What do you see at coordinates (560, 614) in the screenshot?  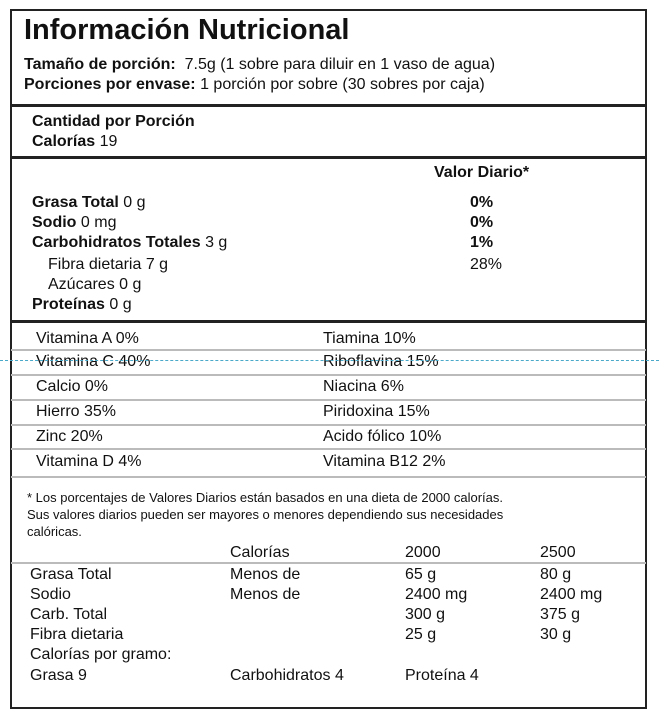 I see `reference-cell: 375 g` at bounding box center [560, 614].